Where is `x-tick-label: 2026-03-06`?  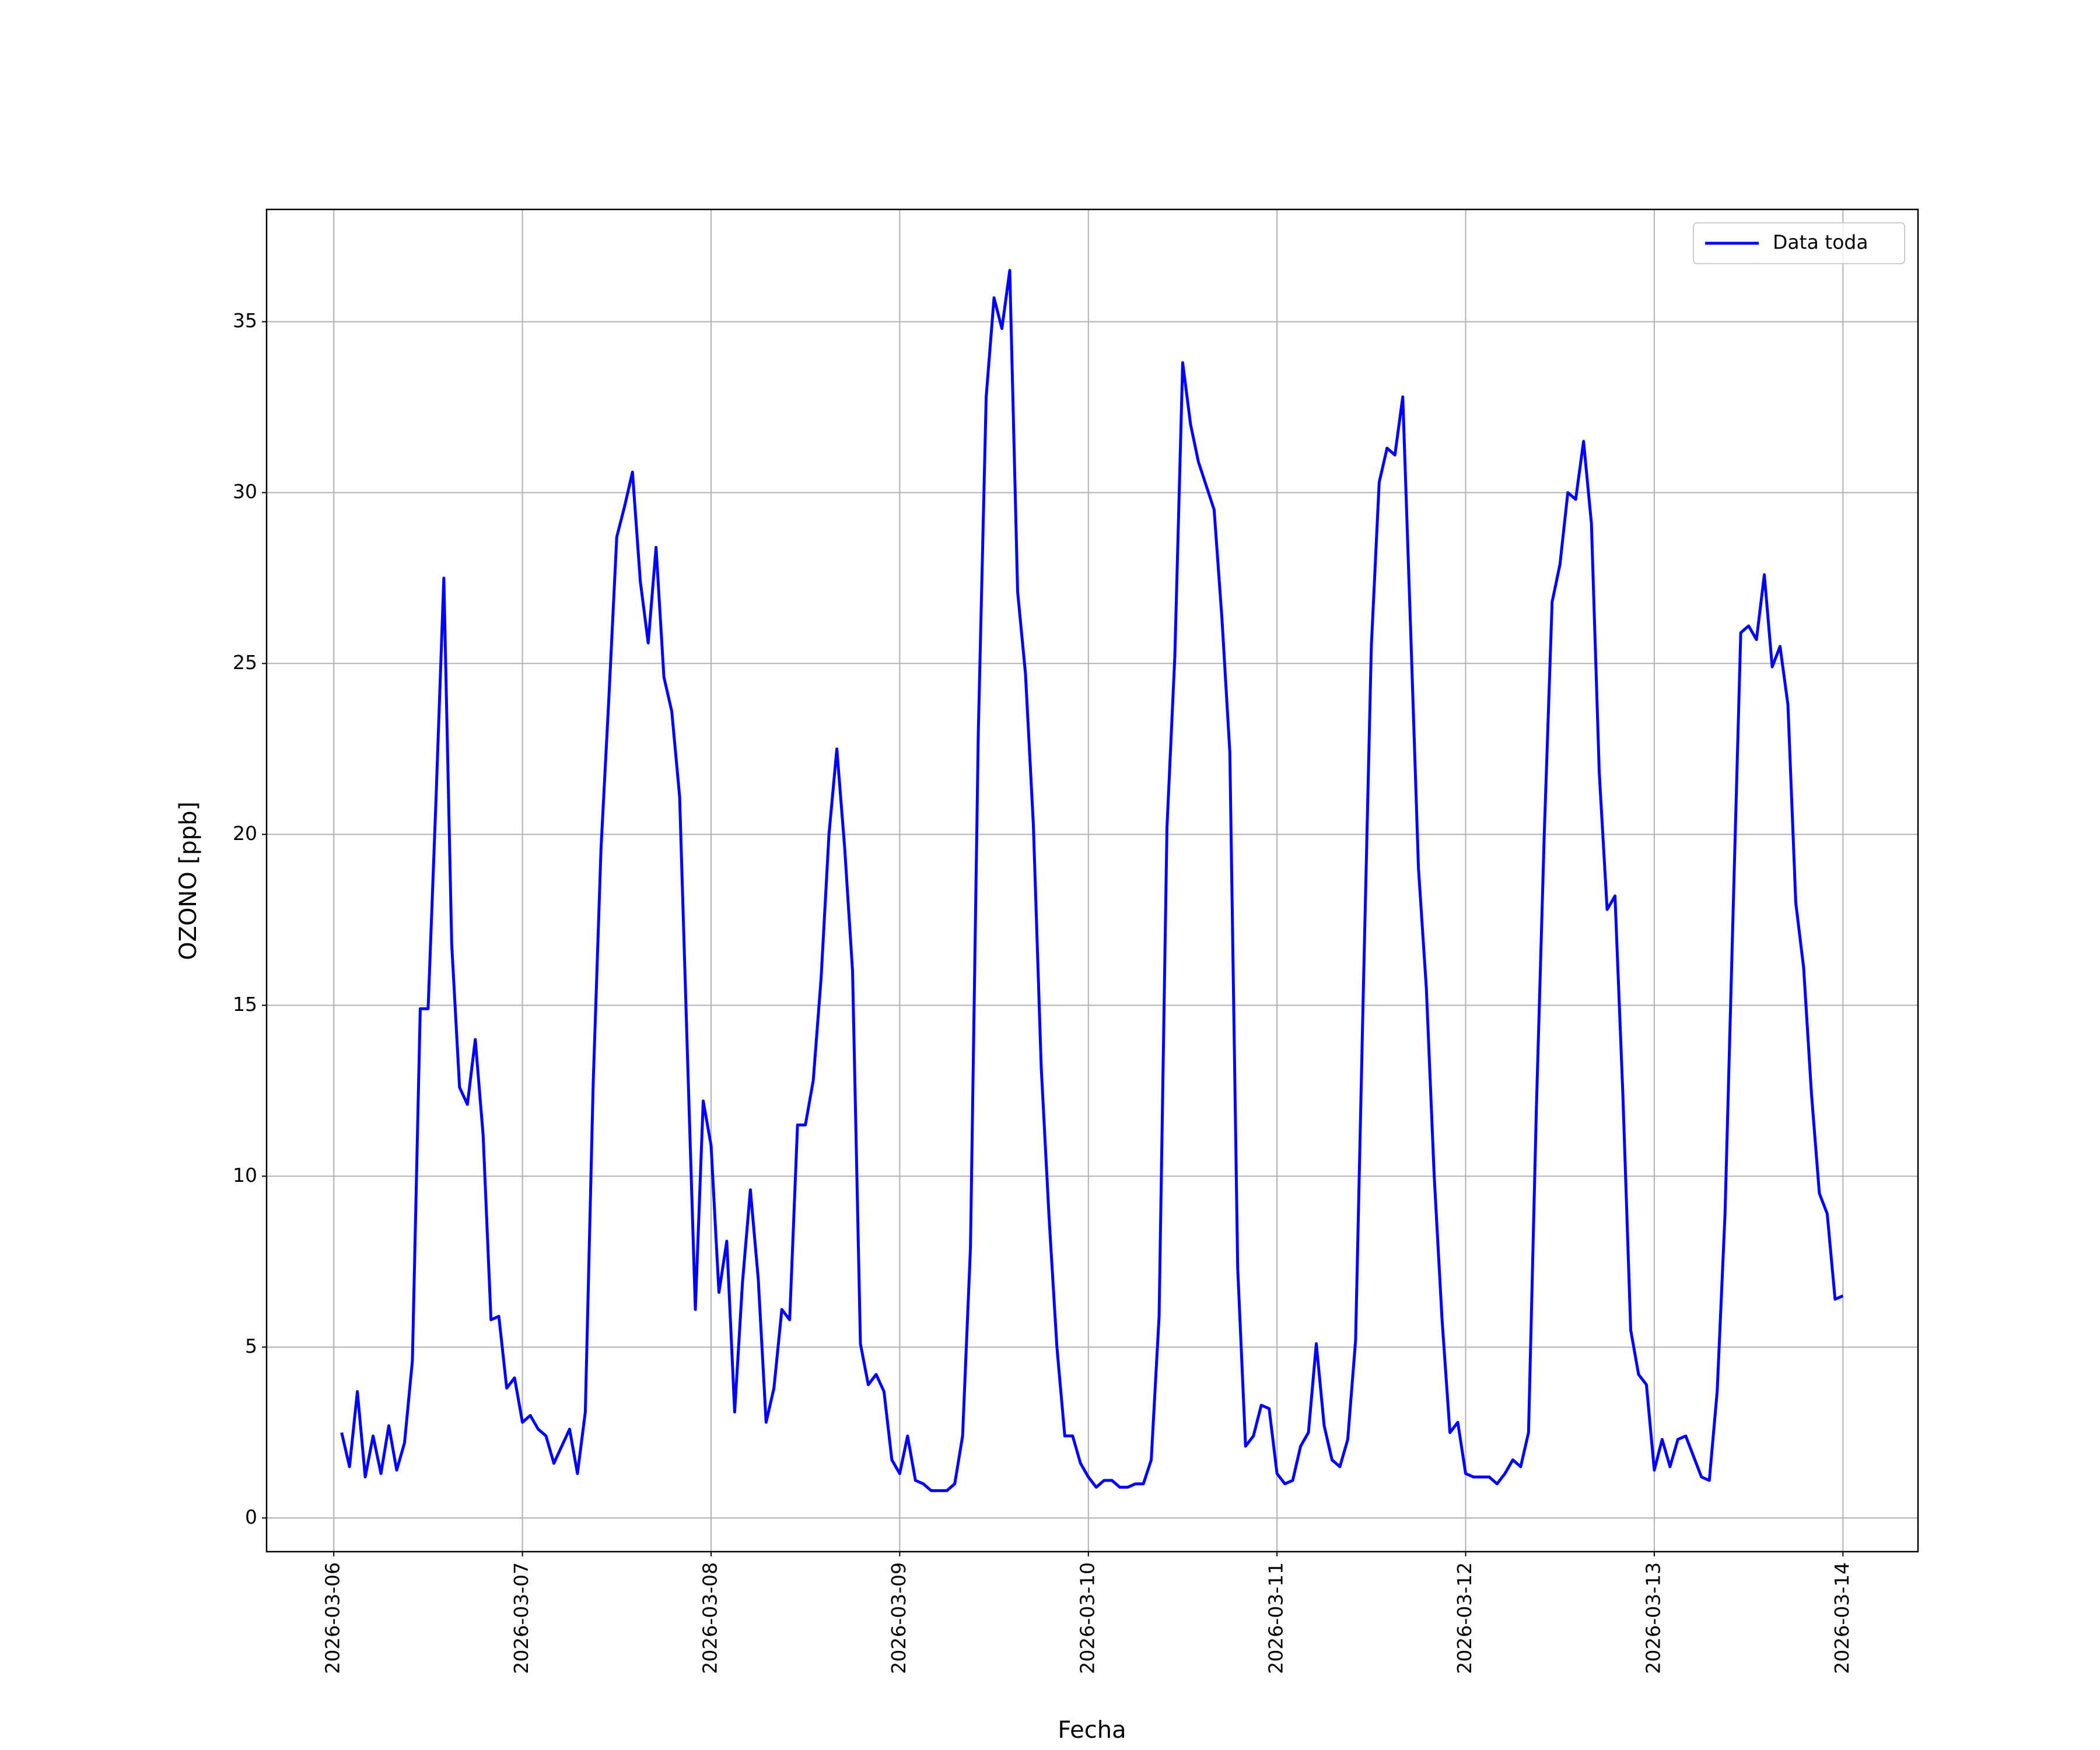
x-tick-label: 2026-03-06 is located at coordinates (332, 1618).